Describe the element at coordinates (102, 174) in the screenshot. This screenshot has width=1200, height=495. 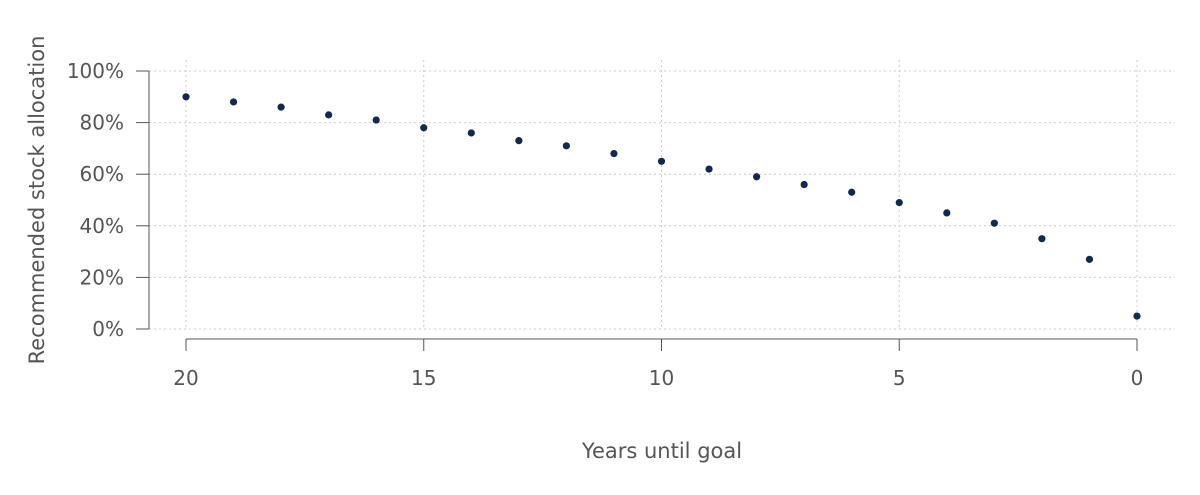
I see `y-tick-label: 60%` at that location.